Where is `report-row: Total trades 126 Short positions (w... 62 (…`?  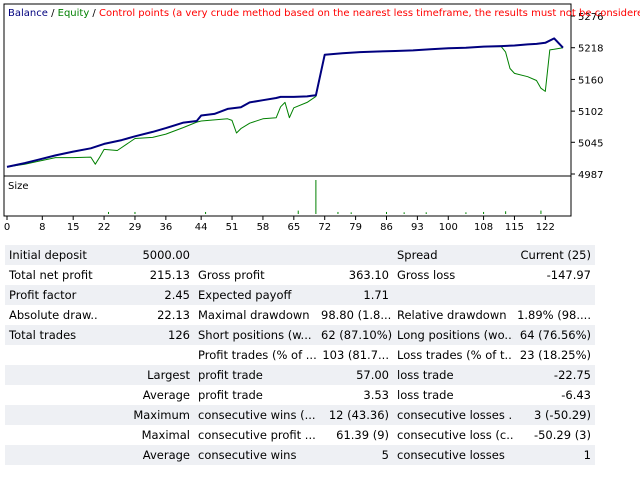
report-row: Total trades 126 Short positions (w... 62 (… is located at coordinates (300, 335).